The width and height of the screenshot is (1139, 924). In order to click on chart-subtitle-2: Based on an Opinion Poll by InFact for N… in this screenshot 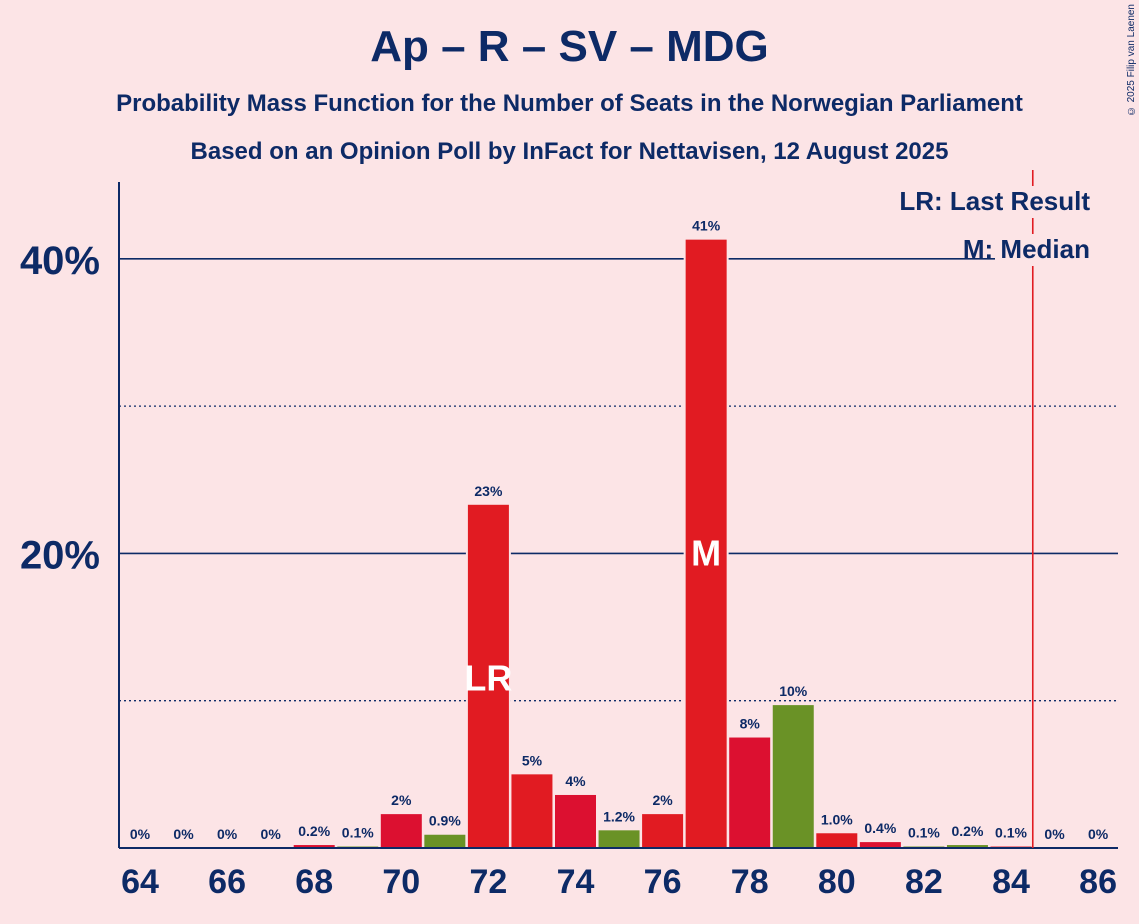, I will do `click(569, 151)`.